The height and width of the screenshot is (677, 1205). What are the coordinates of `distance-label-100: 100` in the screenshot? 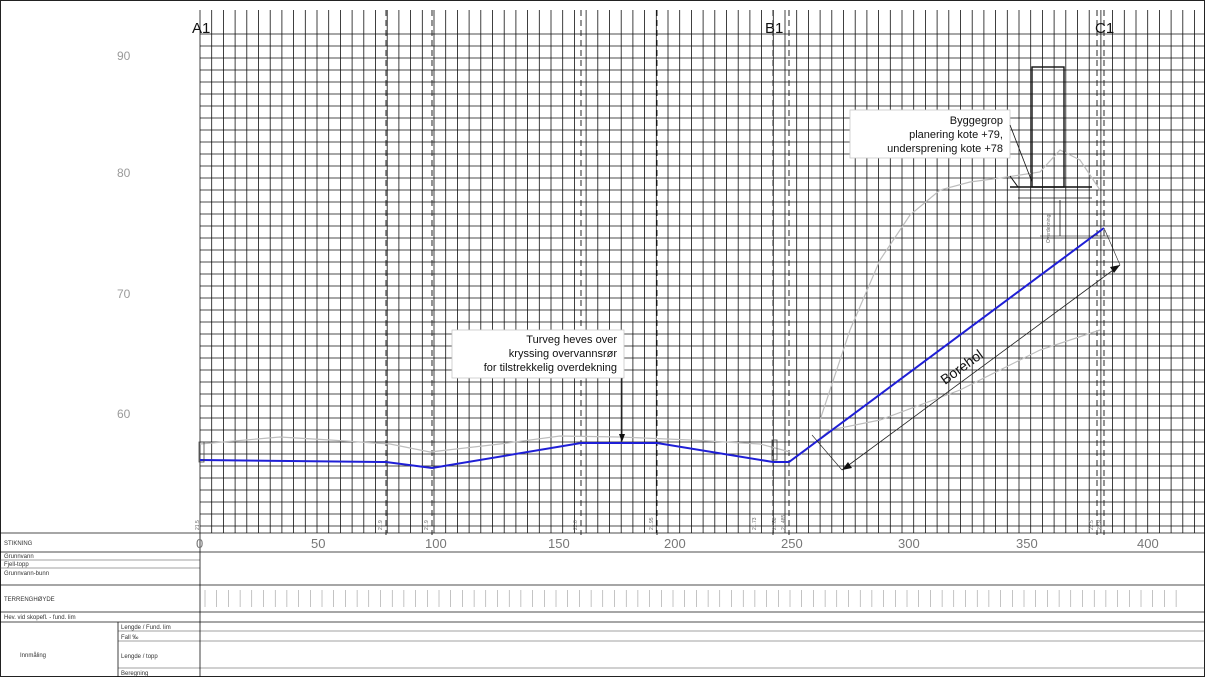 It's located at (436, 543).